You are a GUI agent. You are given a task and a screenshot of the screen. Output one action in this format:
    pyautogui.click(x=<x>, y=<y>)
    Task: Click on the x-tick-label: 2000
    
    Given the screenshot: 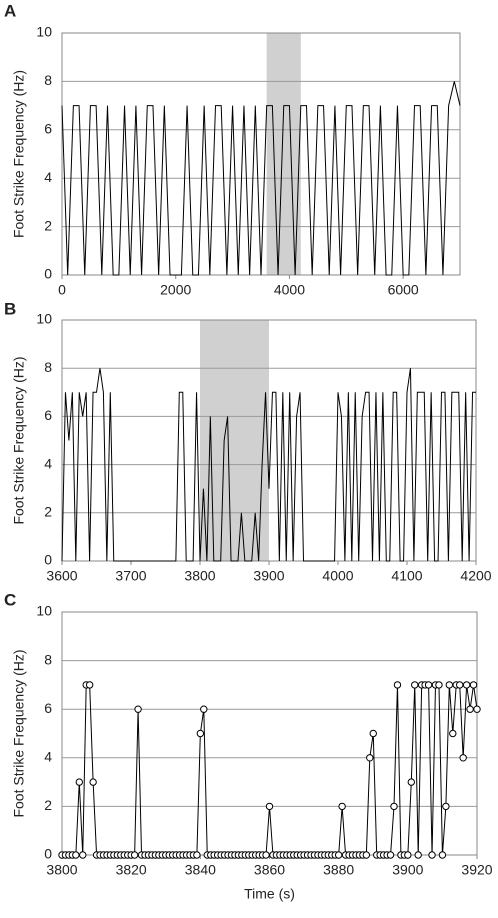 What is the action you would take?
    pyautogui.click(x=175, y=290)
    